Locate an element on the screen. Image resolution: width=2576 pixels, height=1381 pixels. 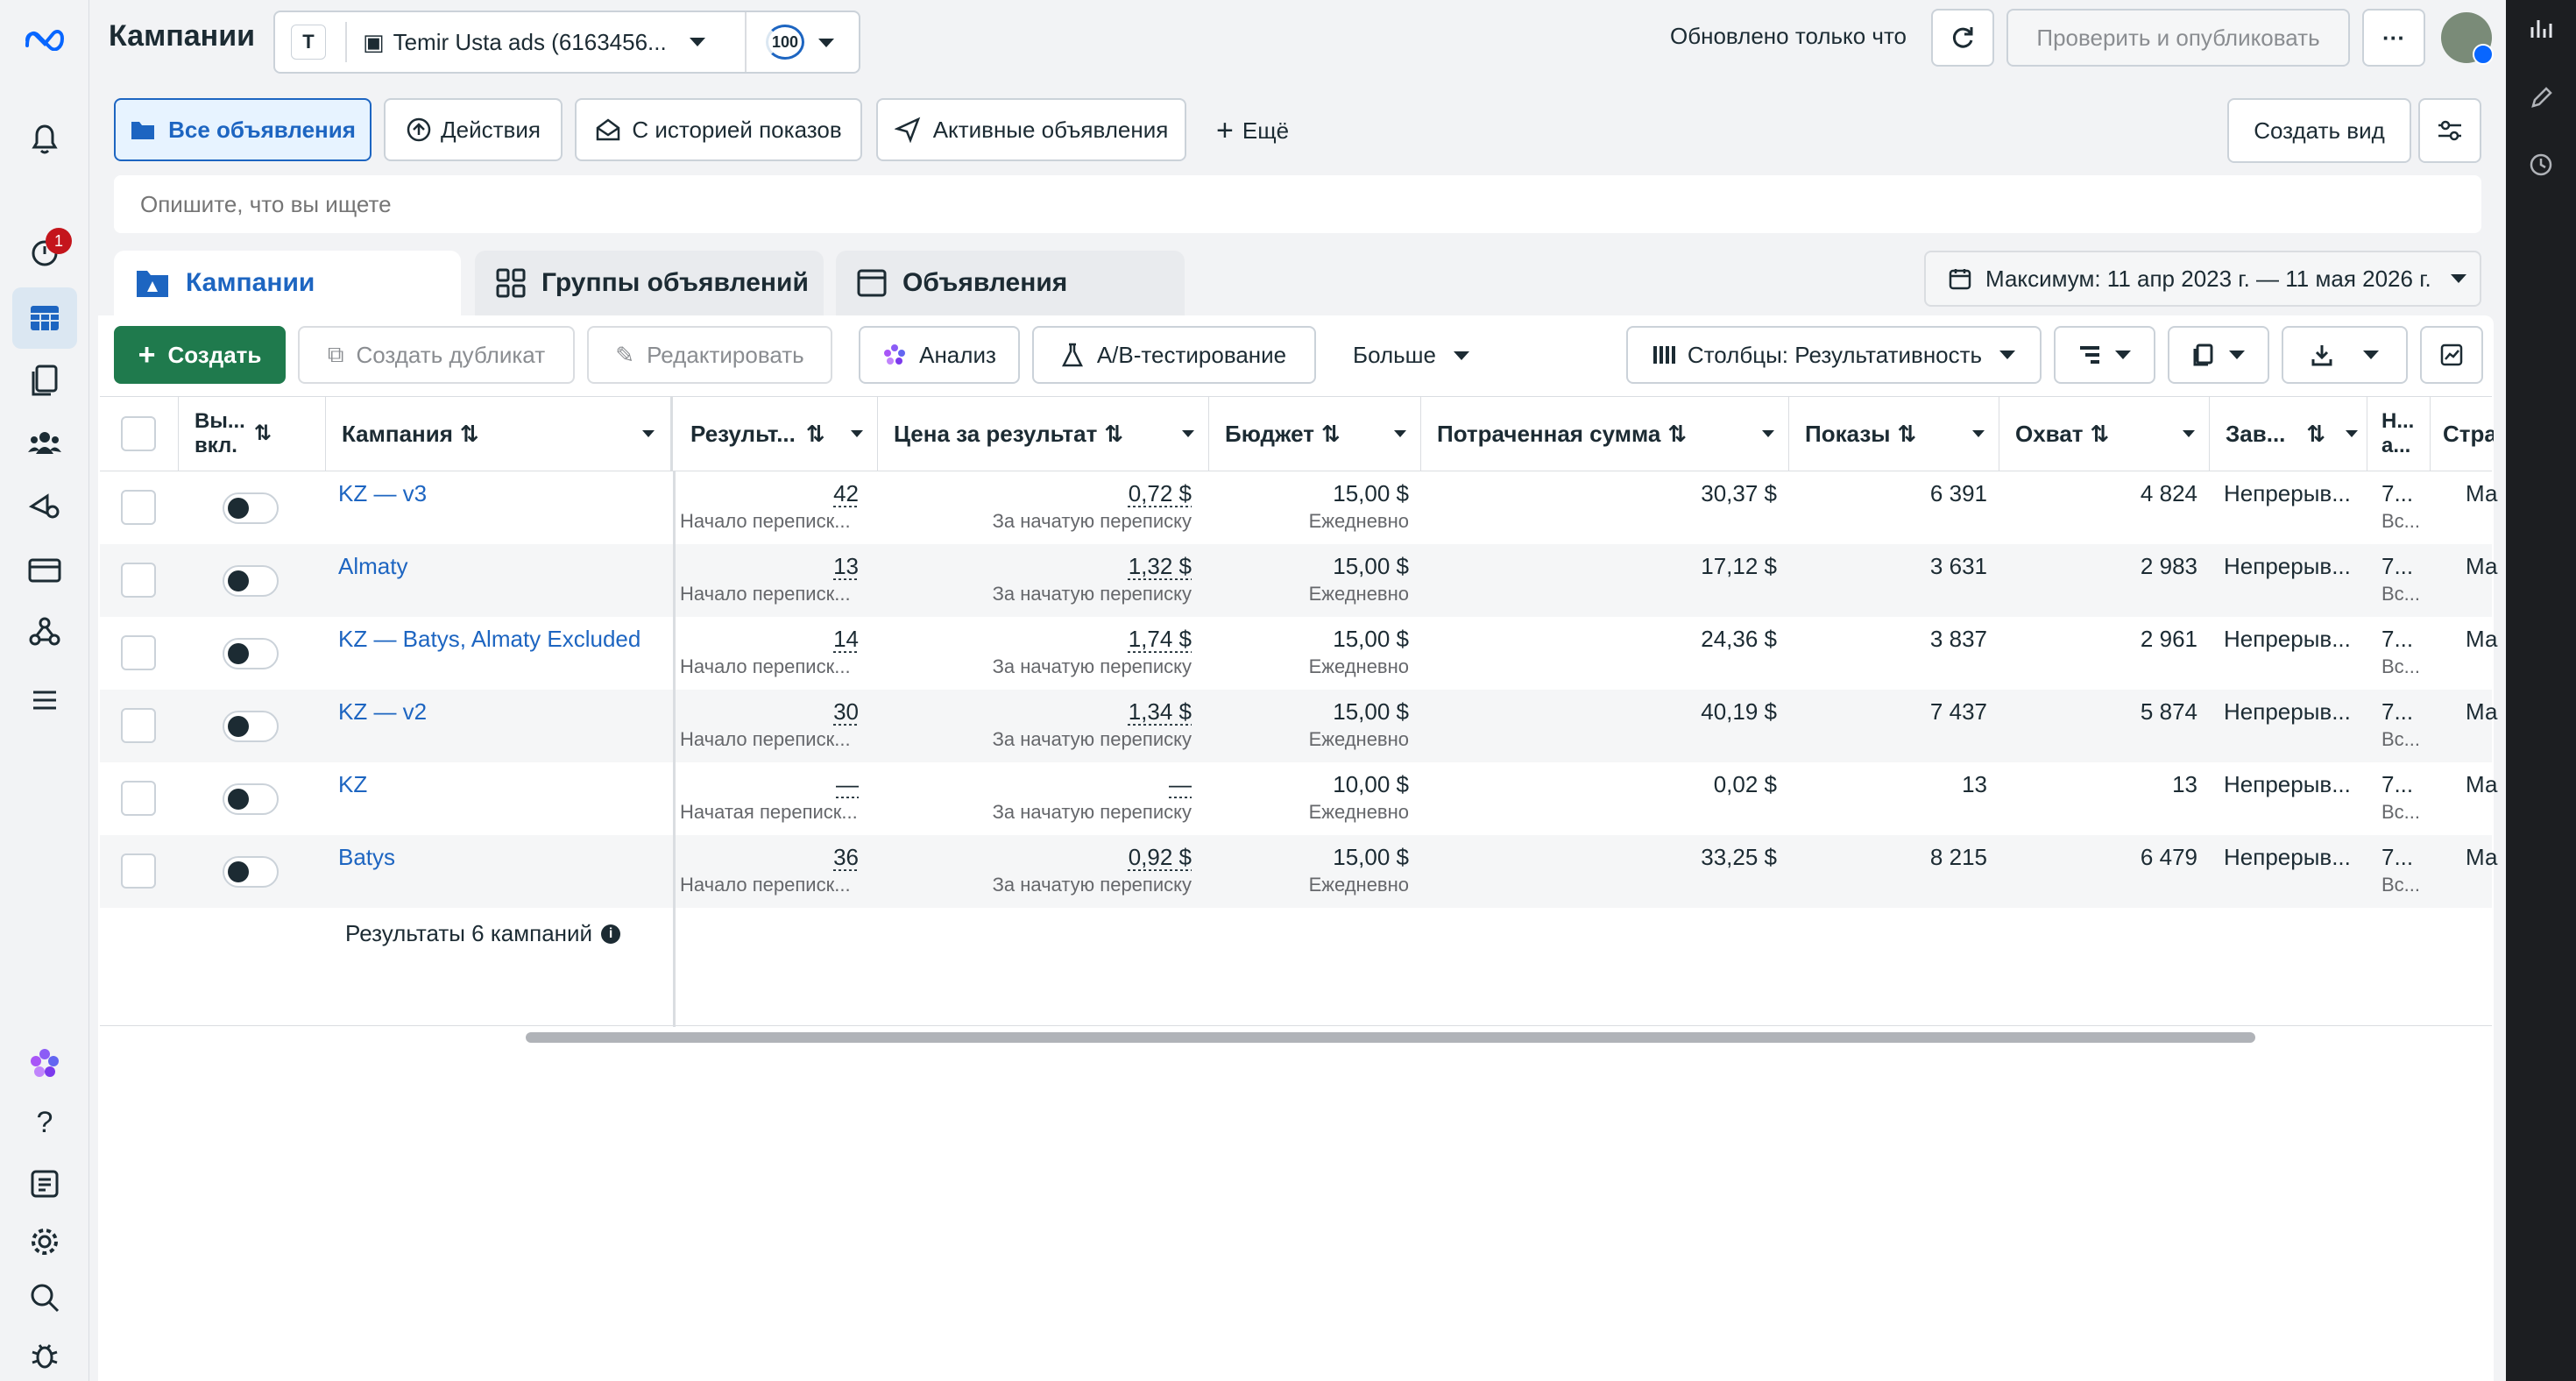
search-bar is located at coordinates (1297, 204).